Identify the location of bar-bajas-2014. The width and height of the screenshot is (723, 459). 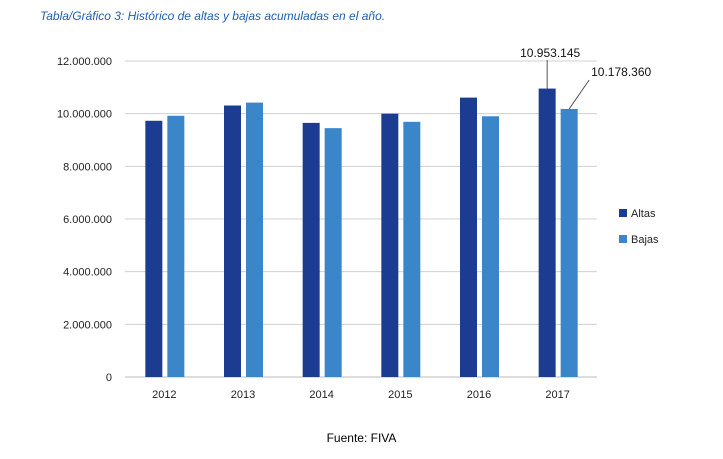
(333, 252).